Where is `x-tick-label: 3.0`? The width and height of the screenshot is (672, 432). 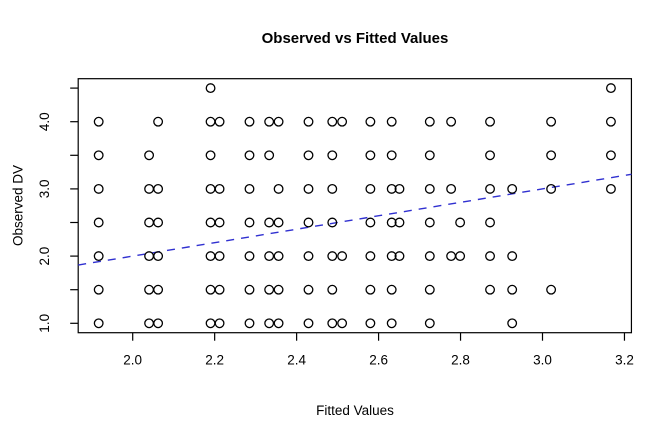
x-tick-label: 3.0 is located at coordinates (542, 360).